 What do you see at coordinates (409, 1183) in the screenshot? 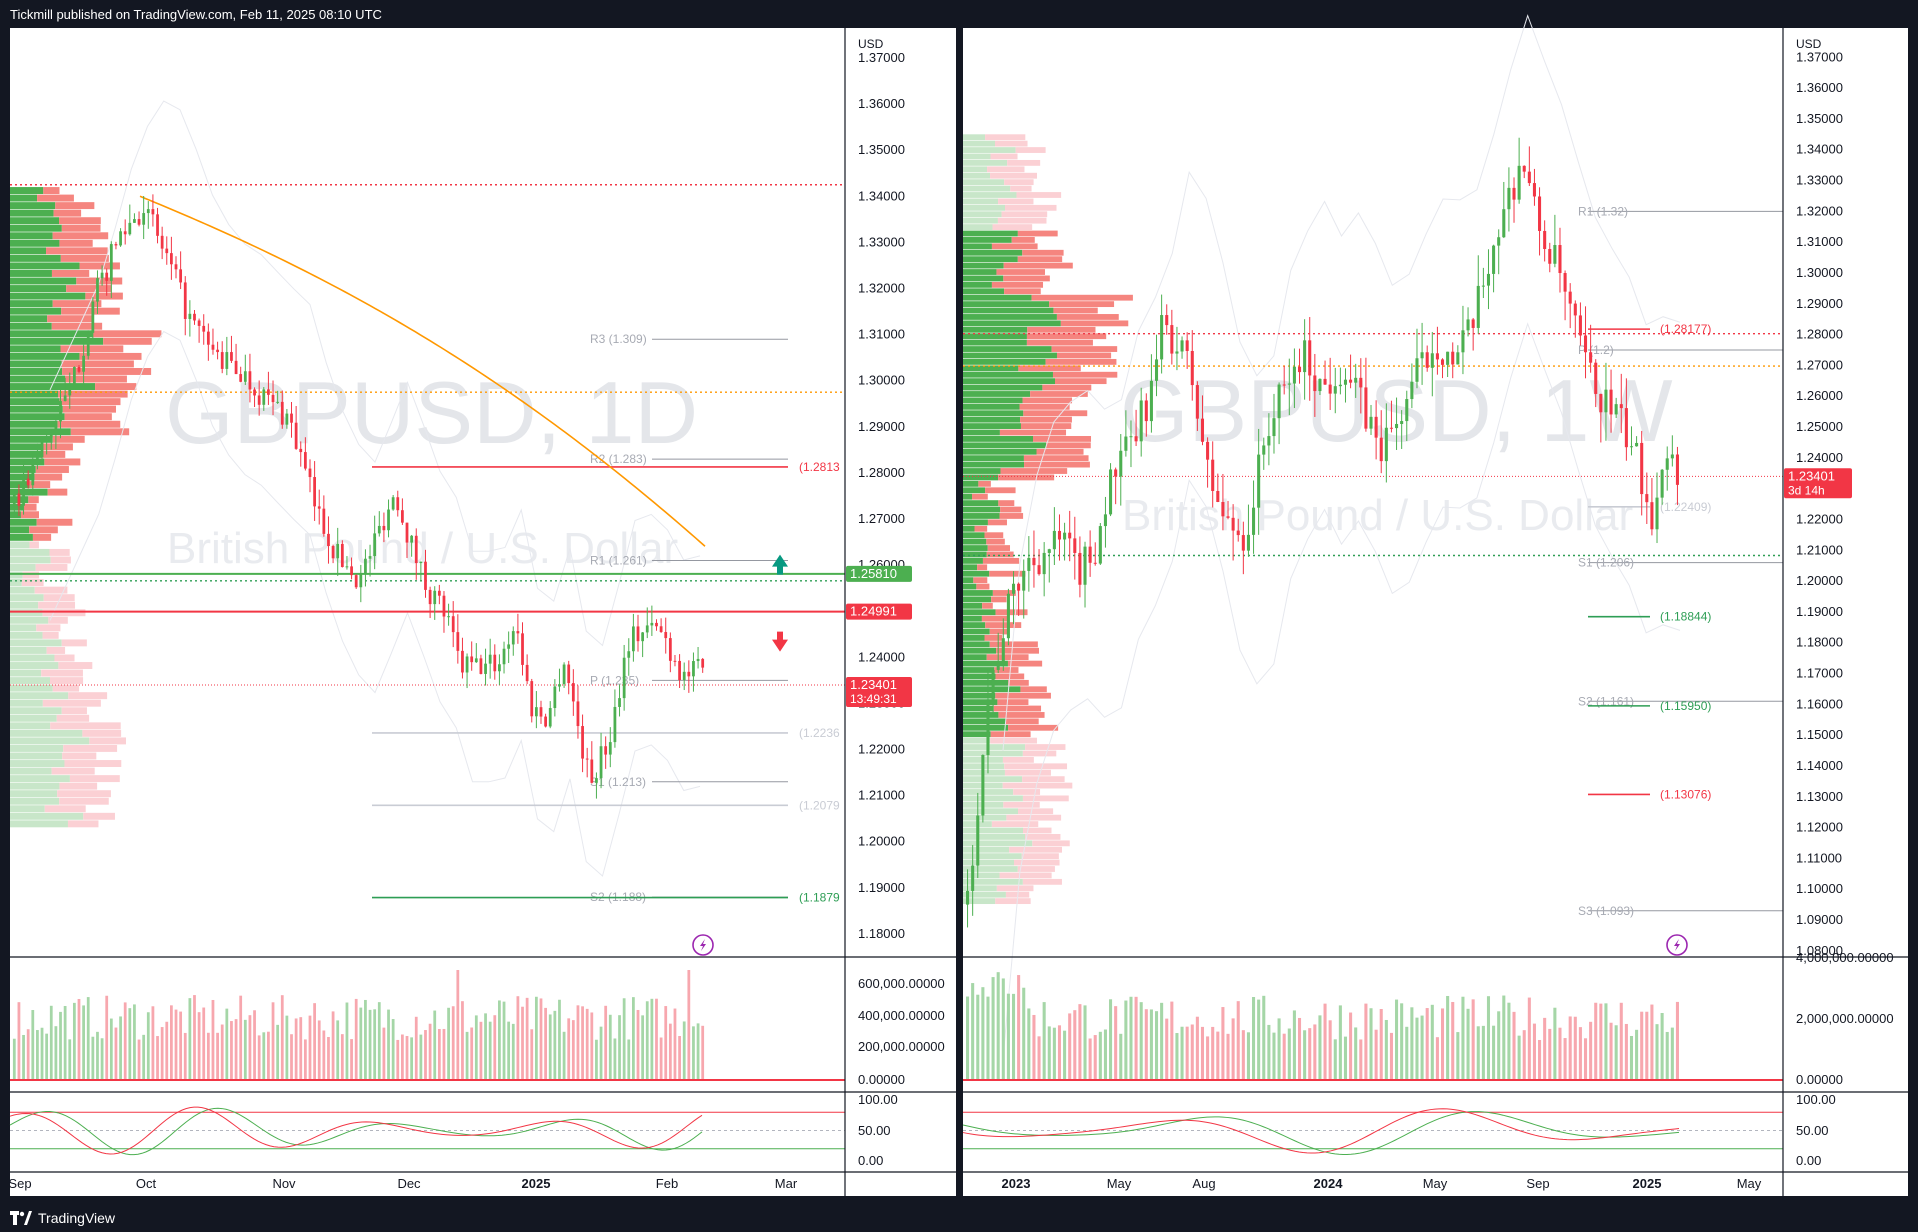
I see `date-tick-label: Dec` at bounding box center [409, 1183].